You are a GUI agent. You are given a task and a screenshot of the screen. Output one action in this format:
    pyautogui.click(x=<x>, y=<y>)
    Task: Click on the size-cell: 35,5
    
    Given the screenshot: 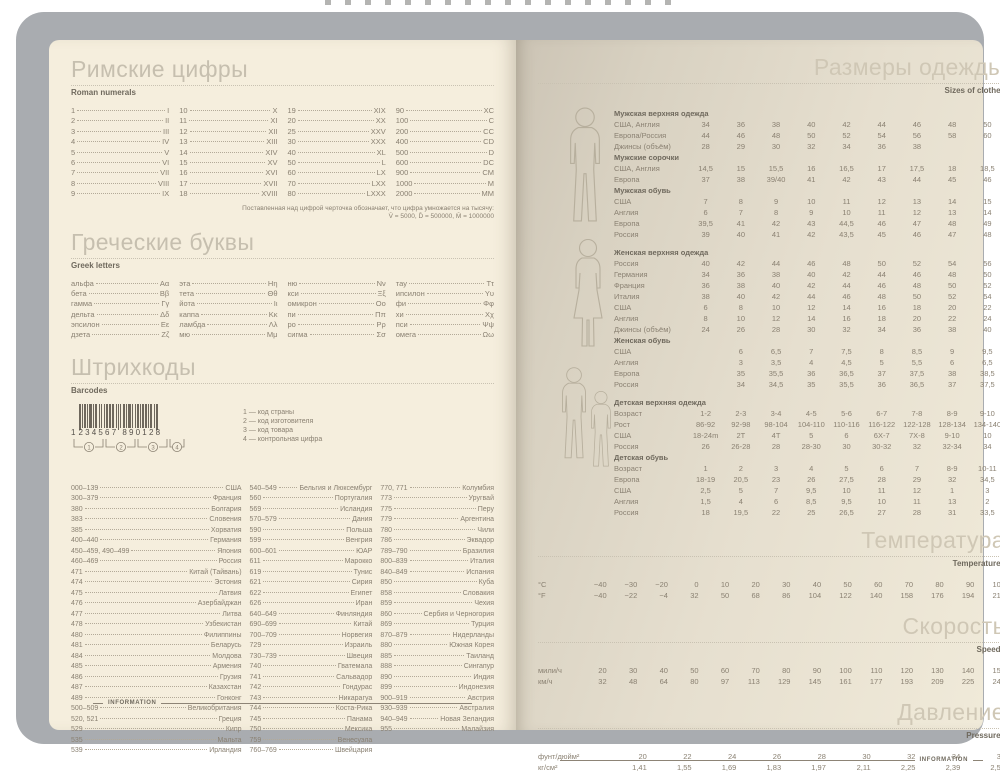 What is the action you would take?
    pyautogui.click(x=776, y=373)
    